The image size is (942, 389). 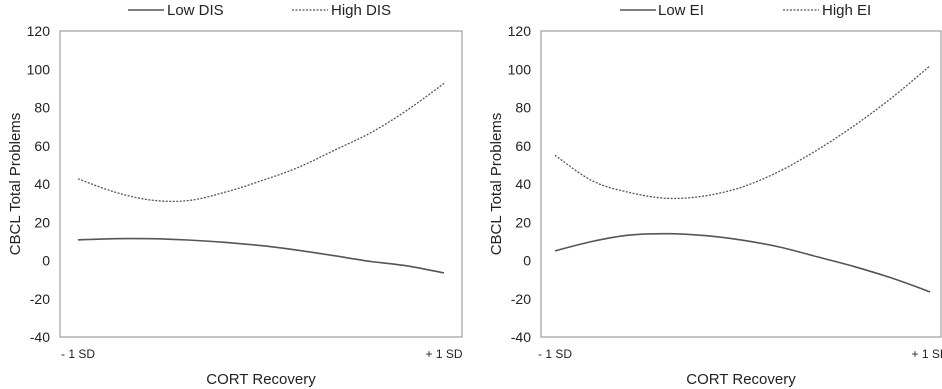 I want to click on legend-label: Low EI, so click(x=681, y=10).